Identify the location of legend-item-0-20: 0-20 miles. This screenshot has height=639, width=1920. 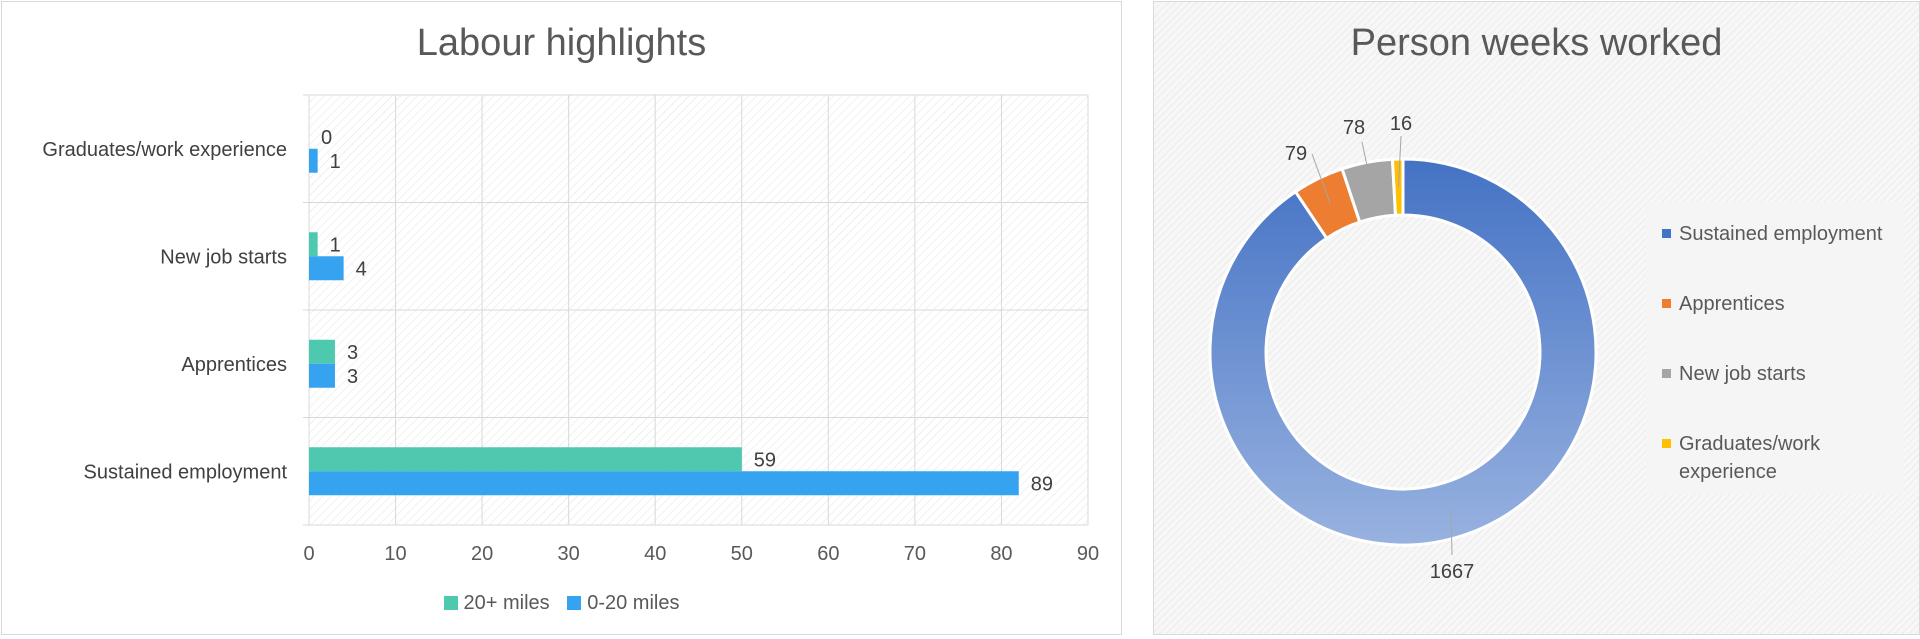
(623, 603).